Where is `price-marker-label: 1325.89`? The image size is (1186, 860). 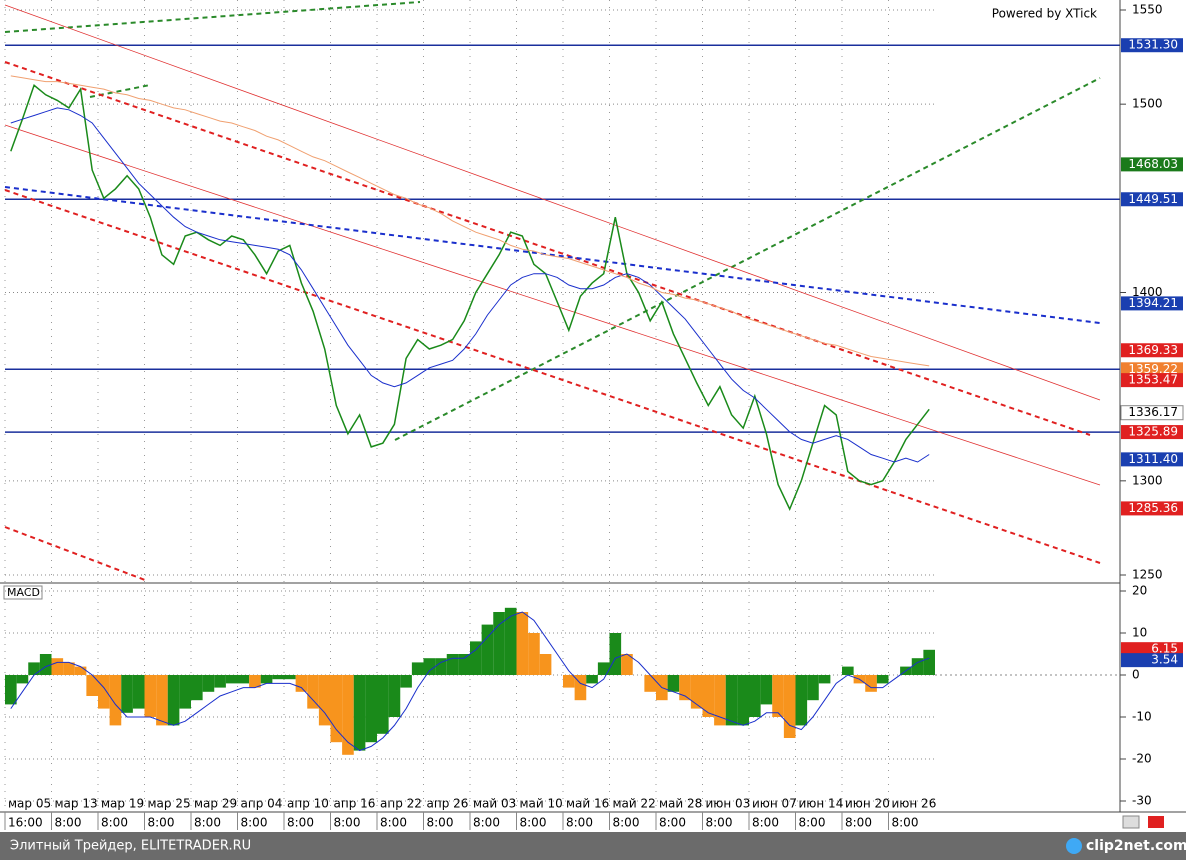
price-marker-label: 1325.89 is located at coordinates (1153, 432).